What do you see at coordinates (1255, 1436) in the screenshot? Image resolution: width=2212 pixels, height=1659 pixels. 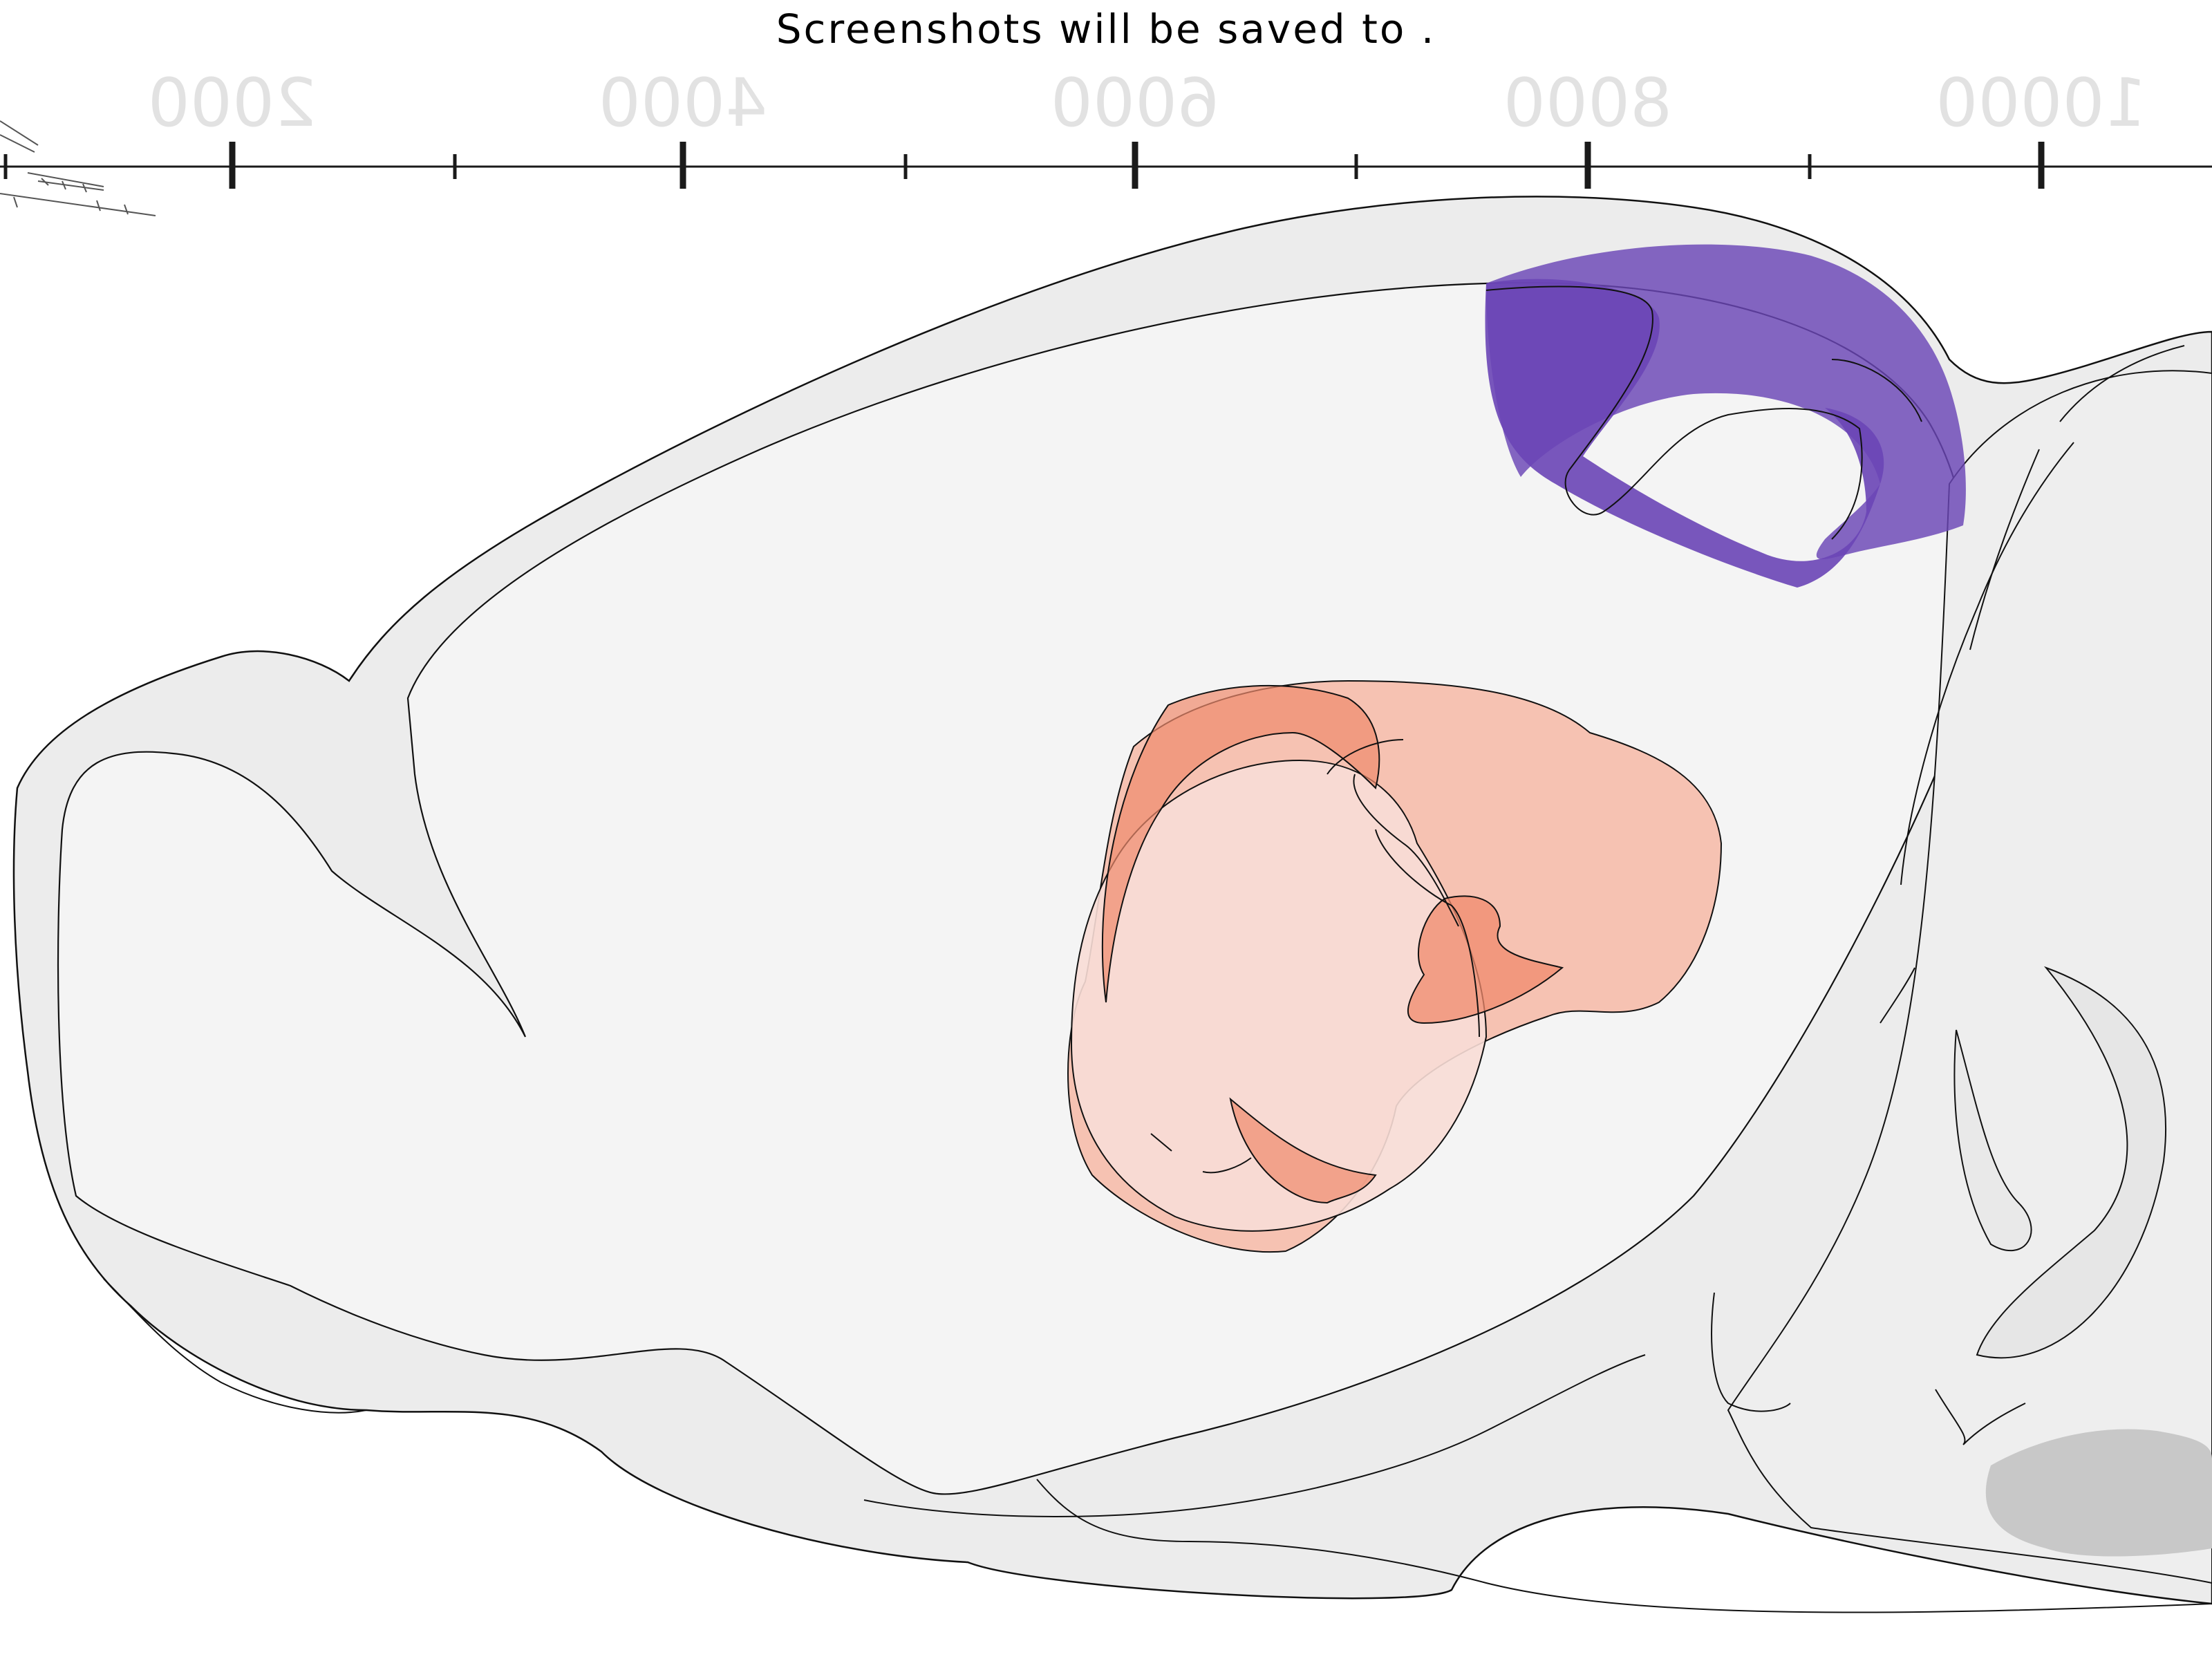 I see `ventral-contour` at bounding box center [1255, 1436].